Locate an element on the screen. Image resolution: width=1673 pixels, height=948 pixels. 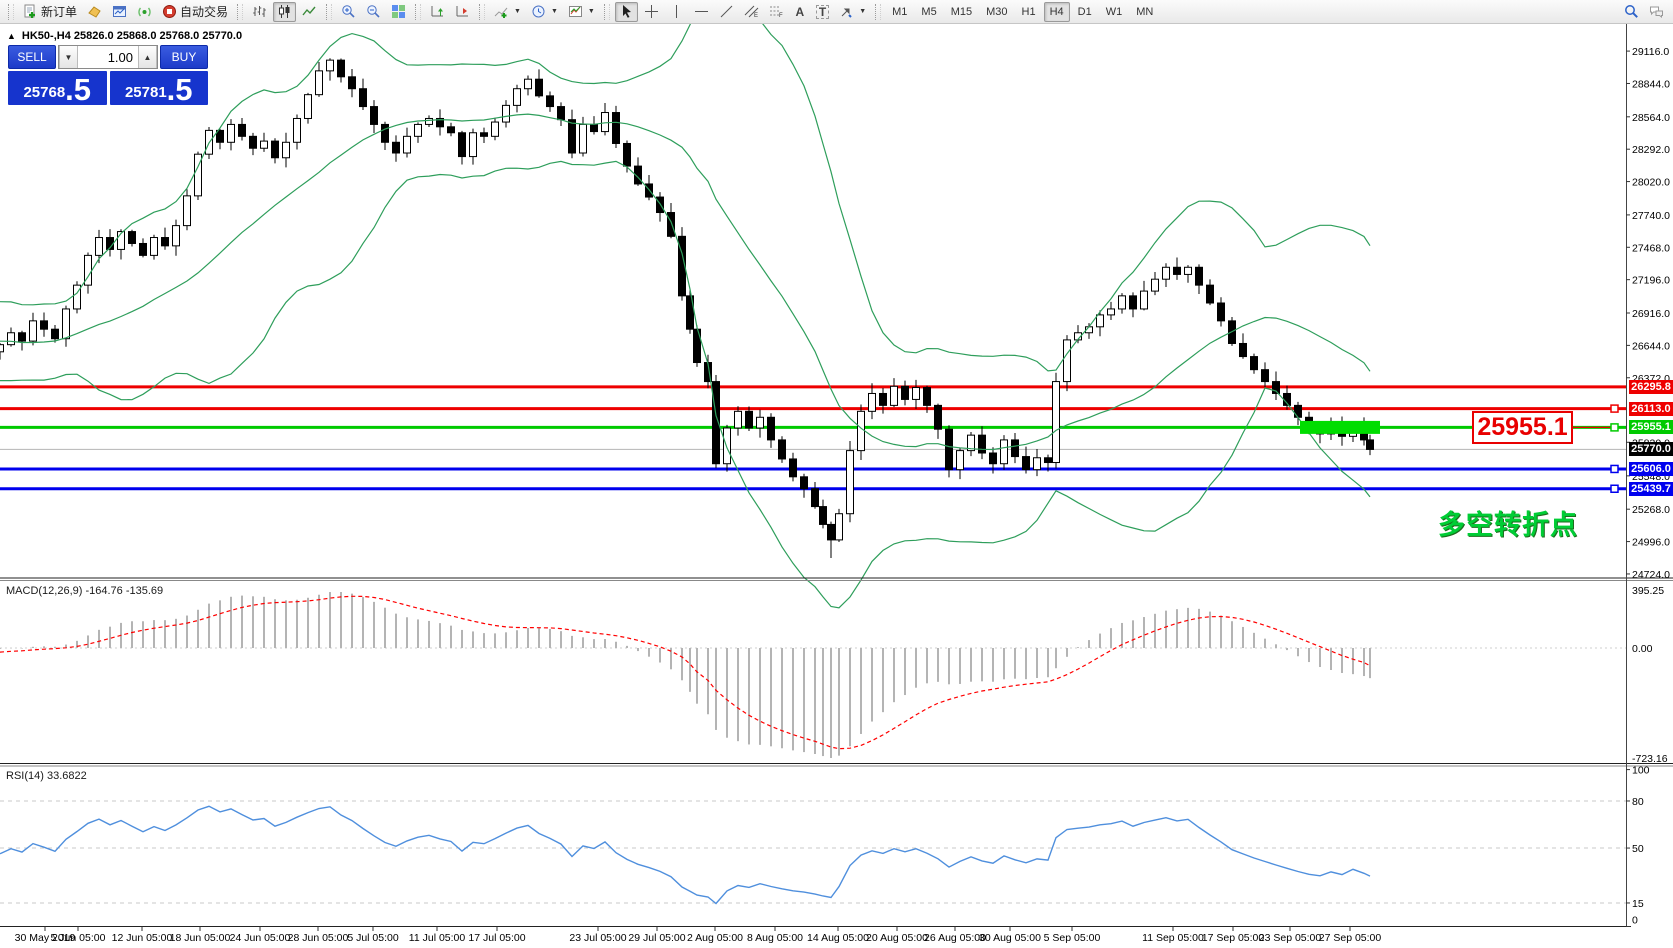
svg-text: 80 is located at coordinates (1638, 802).